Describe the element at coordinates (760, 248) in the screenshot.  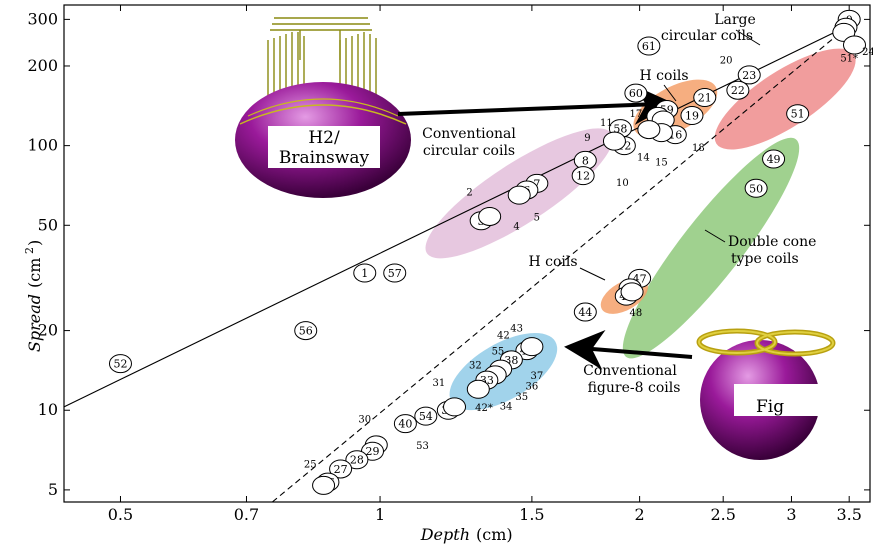
I see `annotation-double-cone: Double cone type coils` at that location.